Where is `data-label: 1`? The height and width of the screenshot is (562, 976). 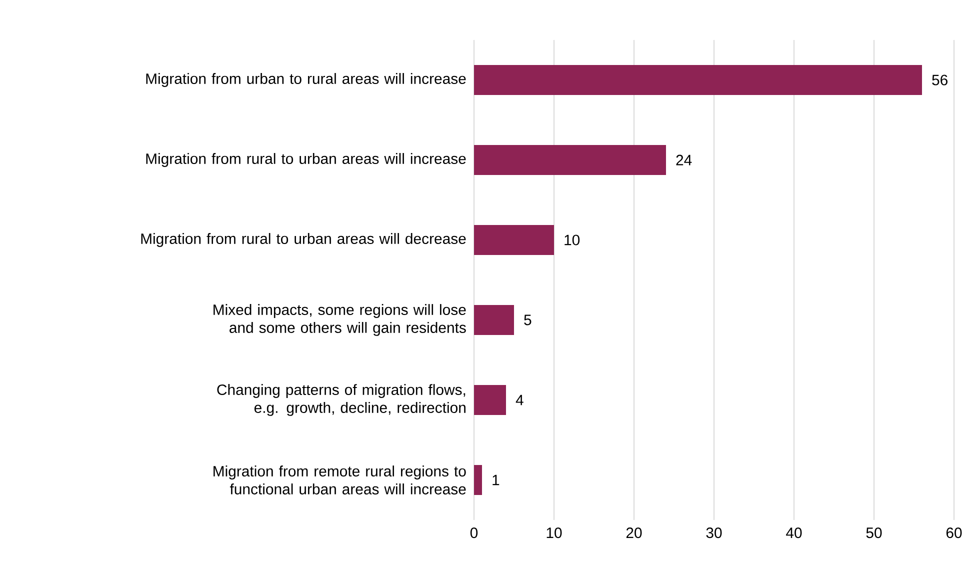
data-label: 1 is located at coordinates (496, 480).